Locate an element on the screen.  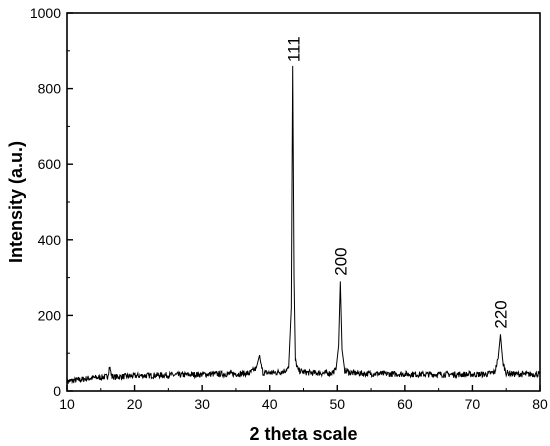
y-tick-label: 200 is located at coordinates (50, 315).